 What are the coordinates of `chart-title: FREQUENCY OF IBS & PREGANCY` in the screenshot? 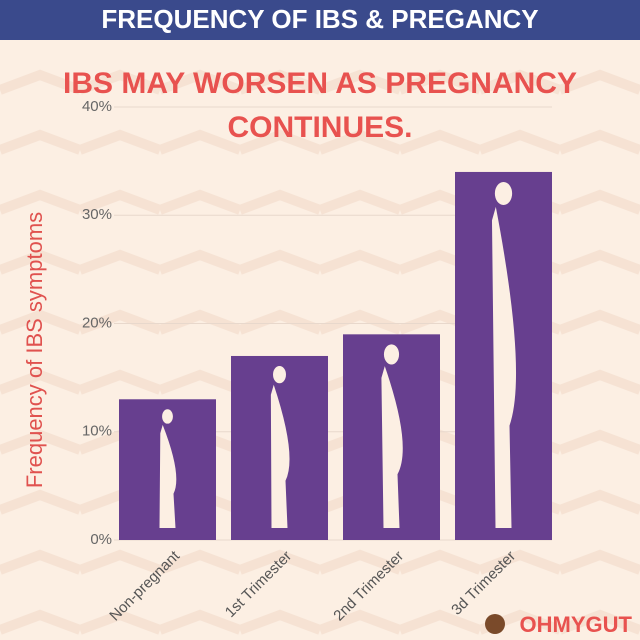 It's located at (319, 19).